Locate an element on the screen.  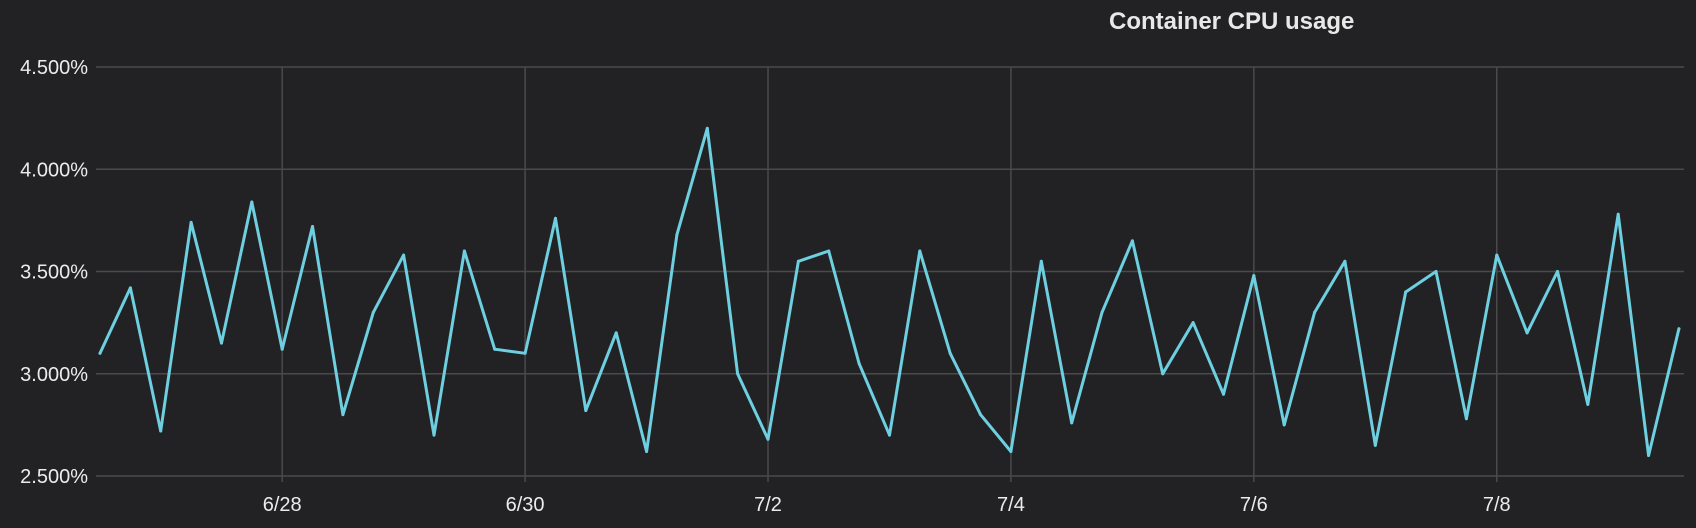
y-tick-label: 4.500% is located at coordinates (54, 68).